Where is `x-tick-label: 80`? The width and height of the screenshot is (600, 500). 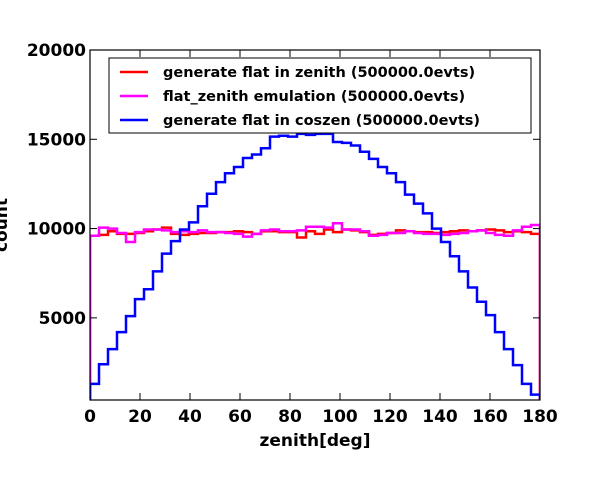
x-tick-label: 80 is located at coordinates (290, 417).